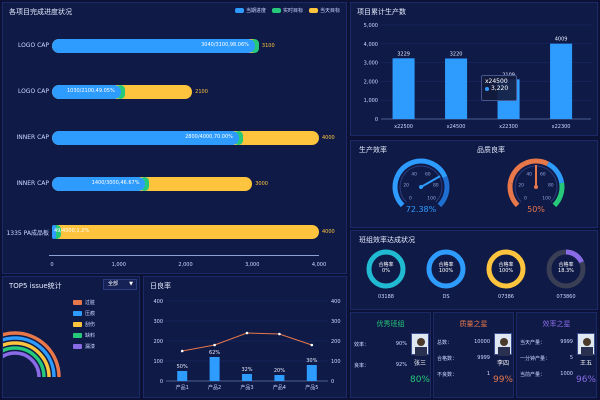 The width and height of the screenshot is (600, 400). Describe the element at coordinates (371, 101) in the screenshot. I see `y-tick-label: 1,000` at that location.